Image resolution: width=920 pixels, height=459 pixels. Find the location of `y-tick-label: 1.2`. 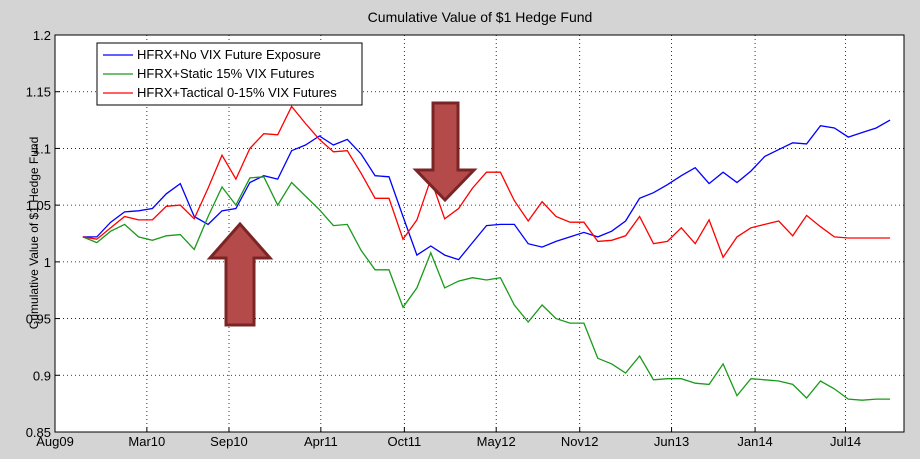

y-tick-label: 1.2 is located at coordinates (42, 35).